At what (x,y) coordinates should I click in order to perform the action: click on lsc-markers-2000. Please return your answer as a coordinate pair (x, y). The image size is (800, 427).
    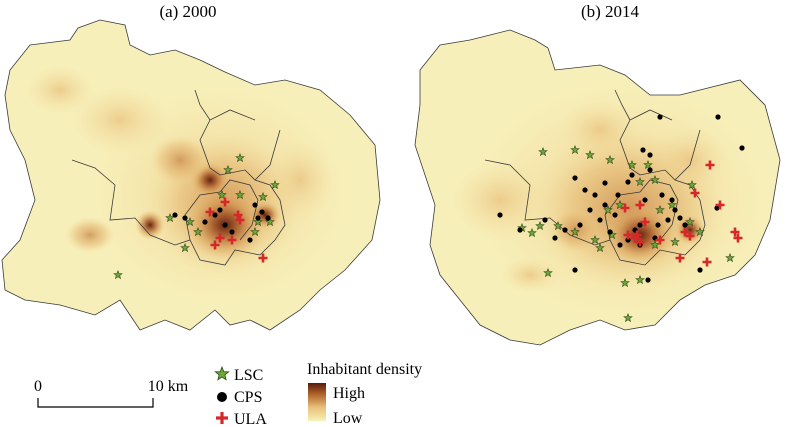
    Looking at the image, I should click on (196, 216).